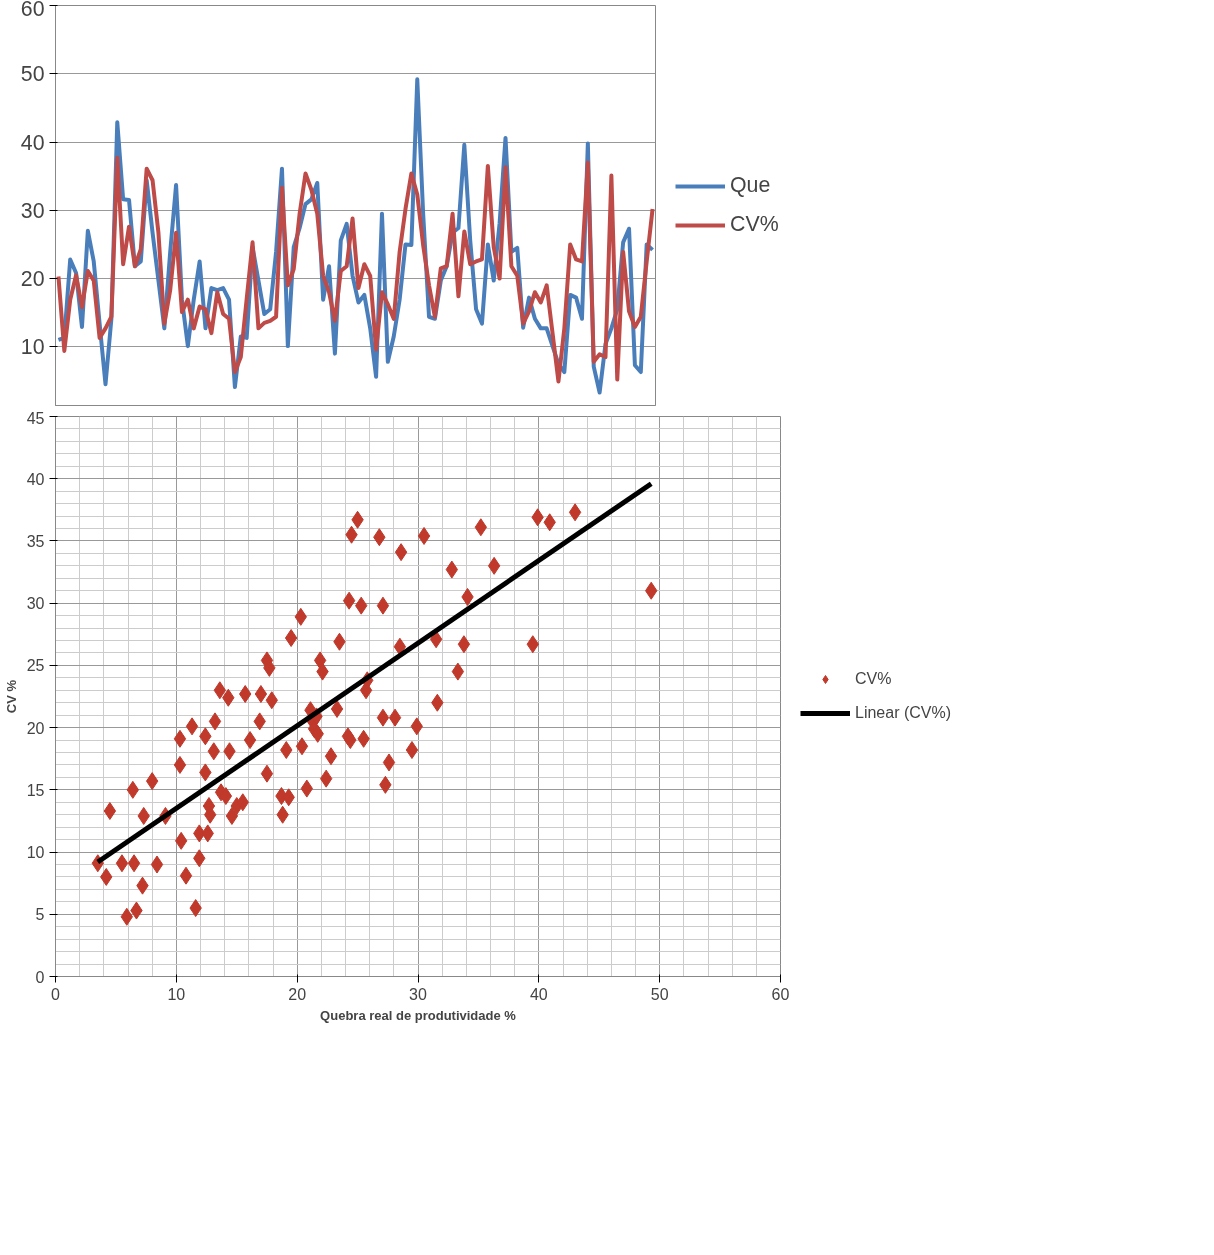  What do you see at coordinates (297, 994) in the screenshot?
I see `x-tick-label: 20` at bounding box center [297, 994].